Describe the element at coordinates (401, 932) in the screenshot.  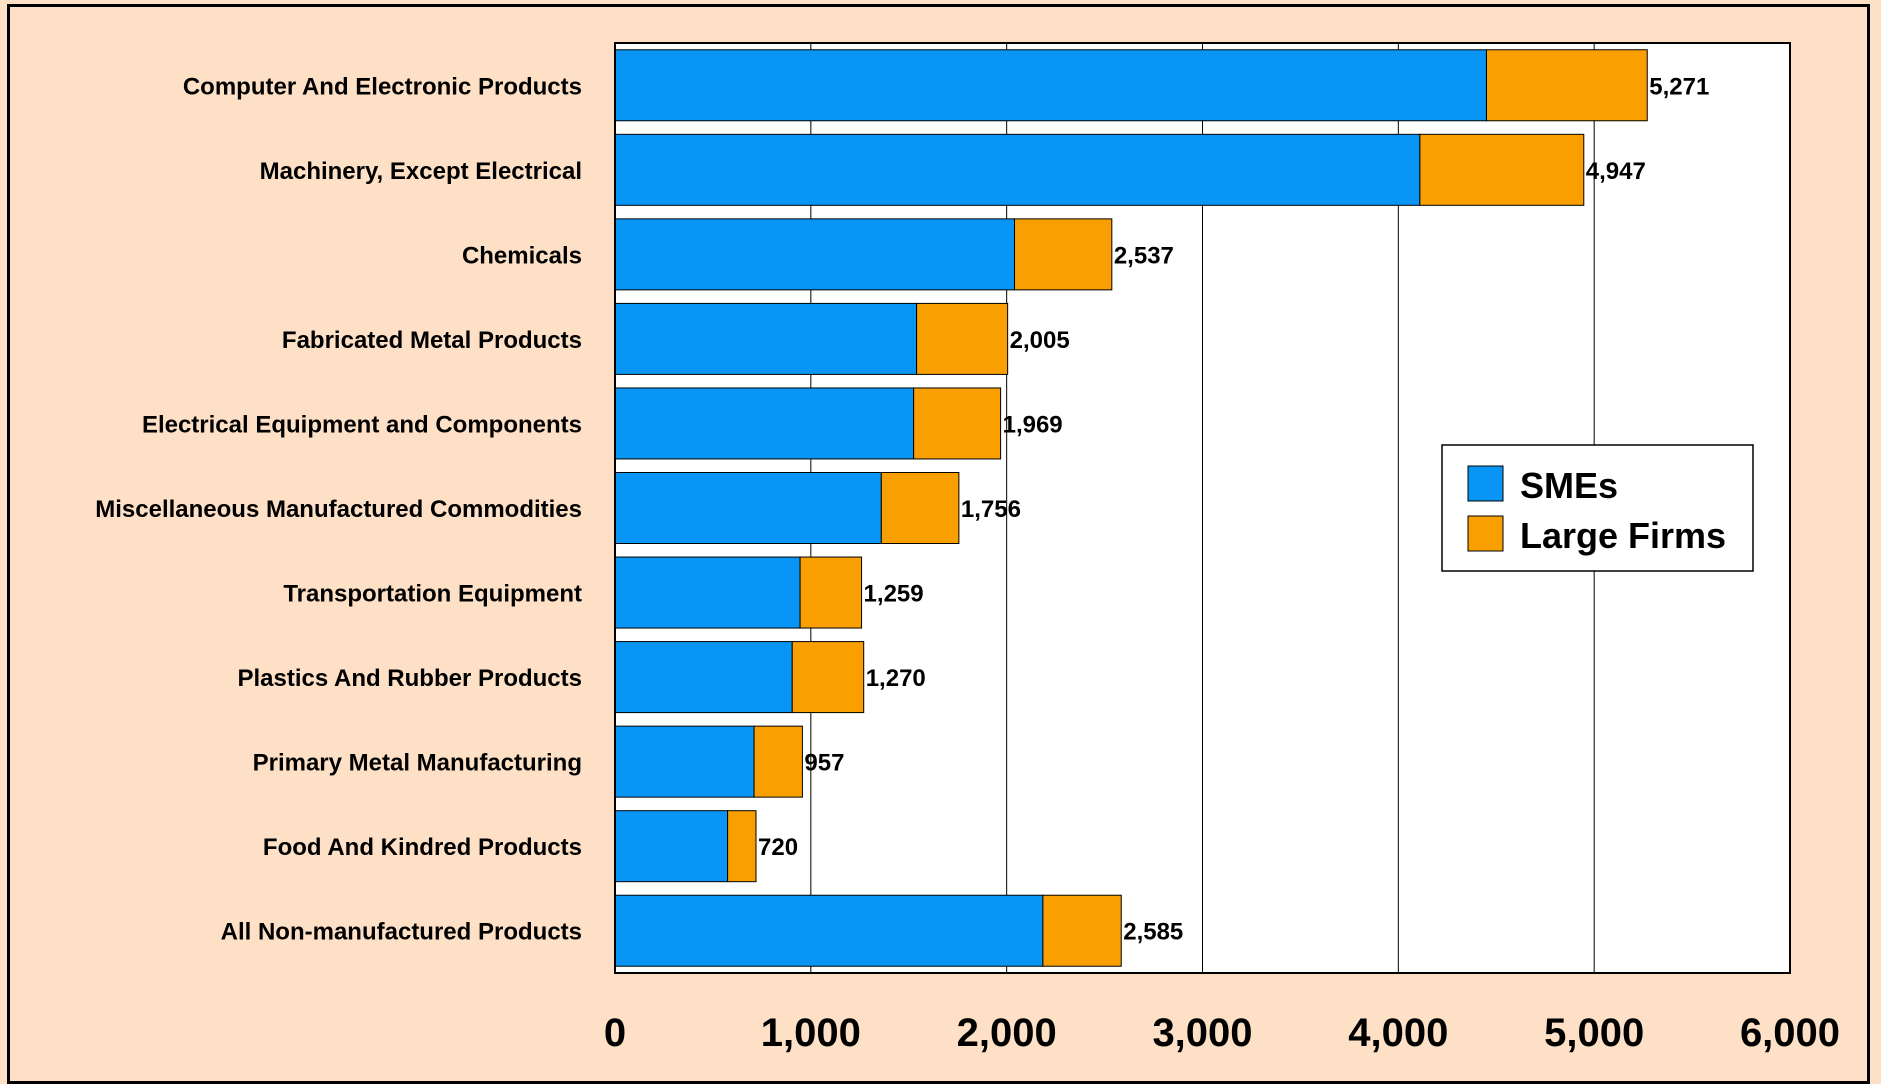
I see `category-label: All Non-manufactured Products` at that location.